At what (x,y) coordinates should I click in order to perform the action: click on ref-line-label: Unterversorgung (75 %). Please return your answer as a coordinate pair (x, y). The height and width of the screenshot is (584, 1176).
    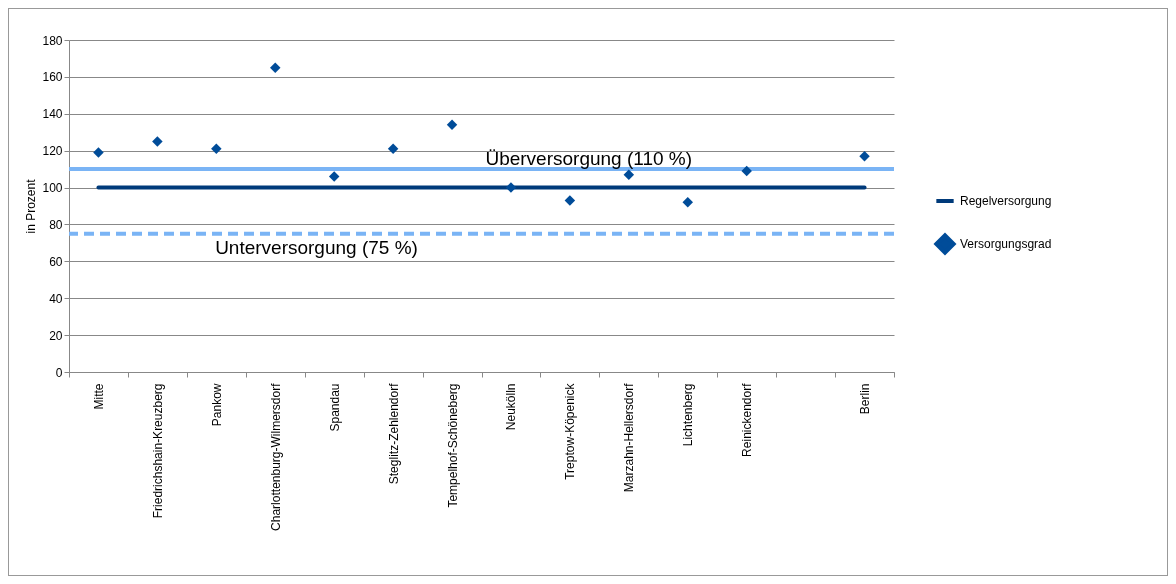
    Looking at the image, I should click on (316, 247).